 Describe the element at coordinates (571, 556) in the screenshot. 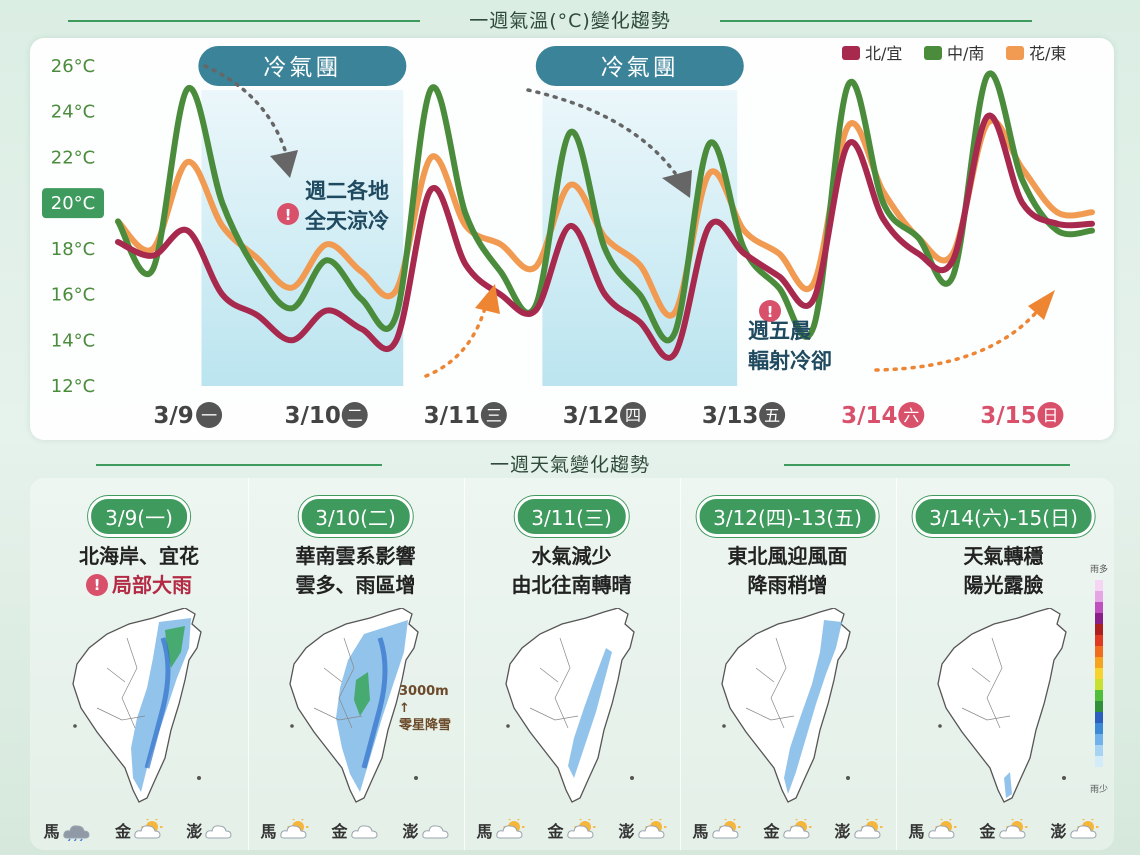

I see `day-description-line: 水氣減少` at that location.